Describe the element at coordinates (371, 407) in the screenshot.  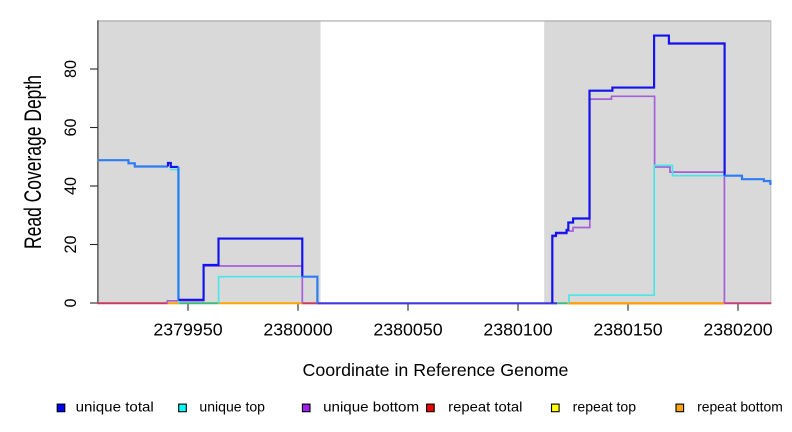
I see `svg-text: unique bottom` at that location.